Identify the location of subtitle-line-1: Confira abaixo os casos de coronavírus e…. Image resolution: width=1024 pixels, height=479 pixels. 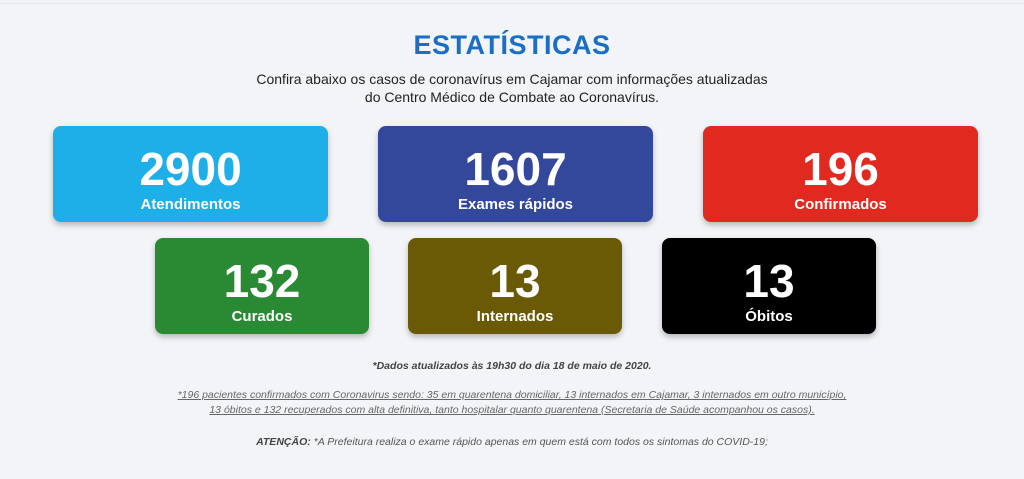
(512, 79).